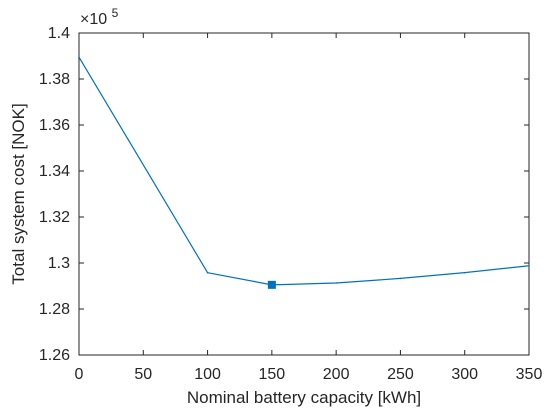 The image size is (550, 420). What do you see at coordinates (54, 217) in the screenshot?
I see `y-tick-label-3: 1.32` at bounding box center [54, 217].